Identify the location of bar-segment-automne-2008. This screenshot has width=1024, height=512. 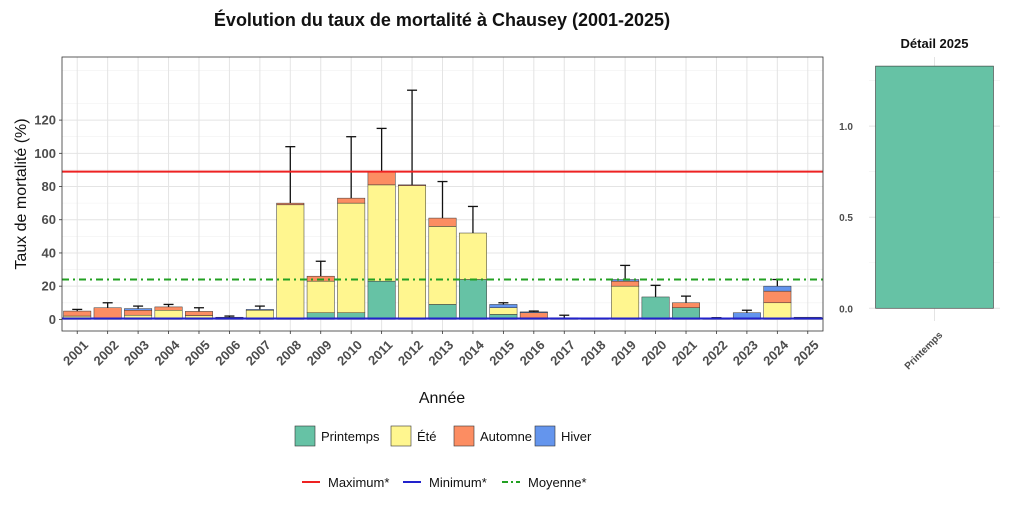
(290, 204).